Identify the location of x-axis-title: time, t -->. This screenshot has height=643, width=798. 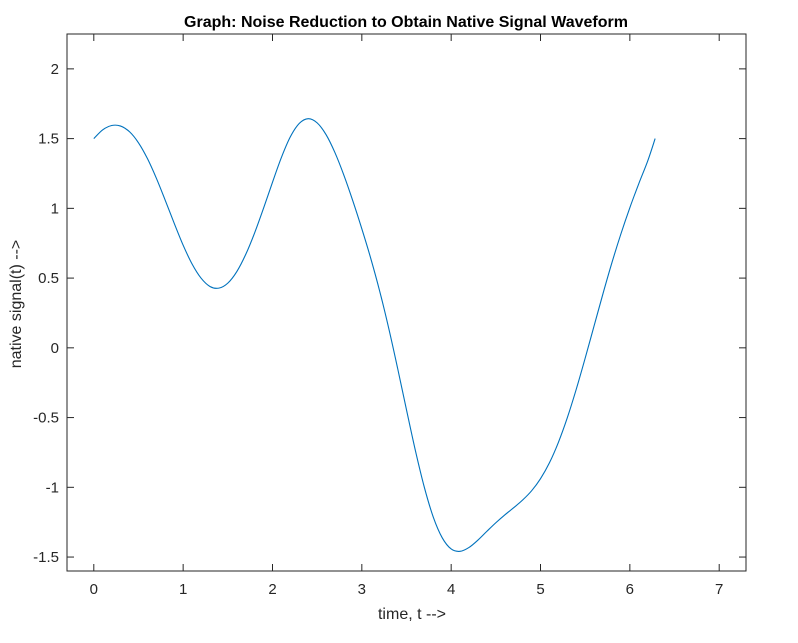
(412, 614).